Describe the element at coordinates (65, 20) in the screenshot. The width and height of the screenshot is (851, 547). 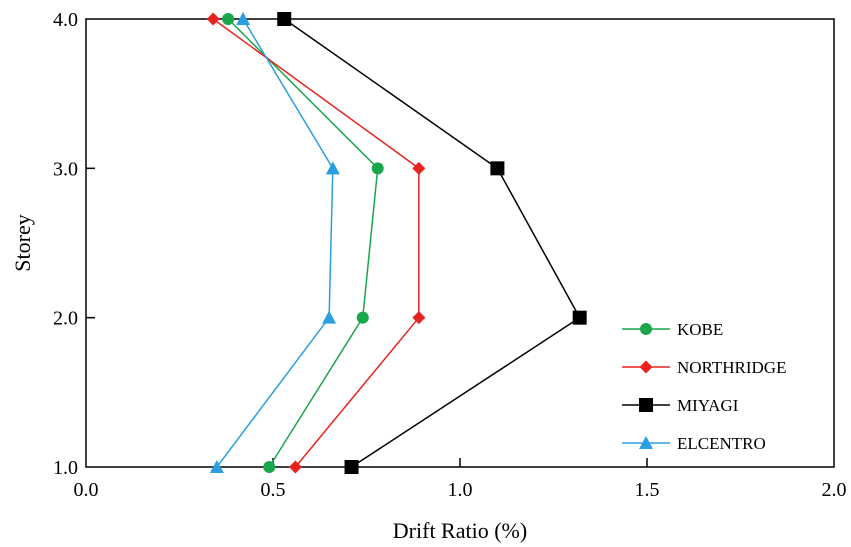
I see `y-tick-label: 4.0` at that location.